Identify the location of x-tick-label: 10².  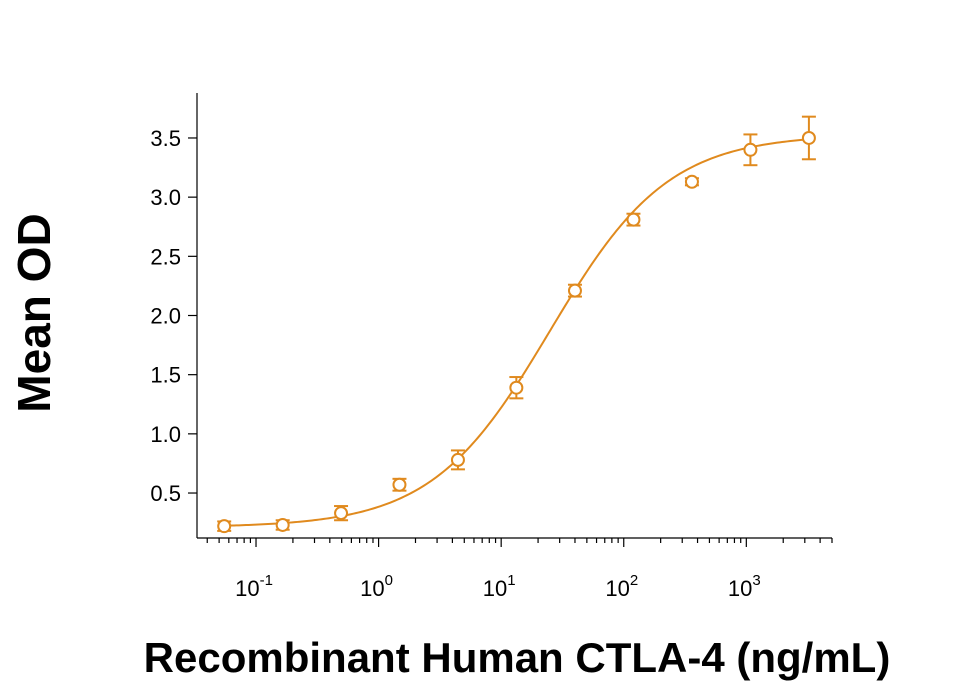
(621, 586).